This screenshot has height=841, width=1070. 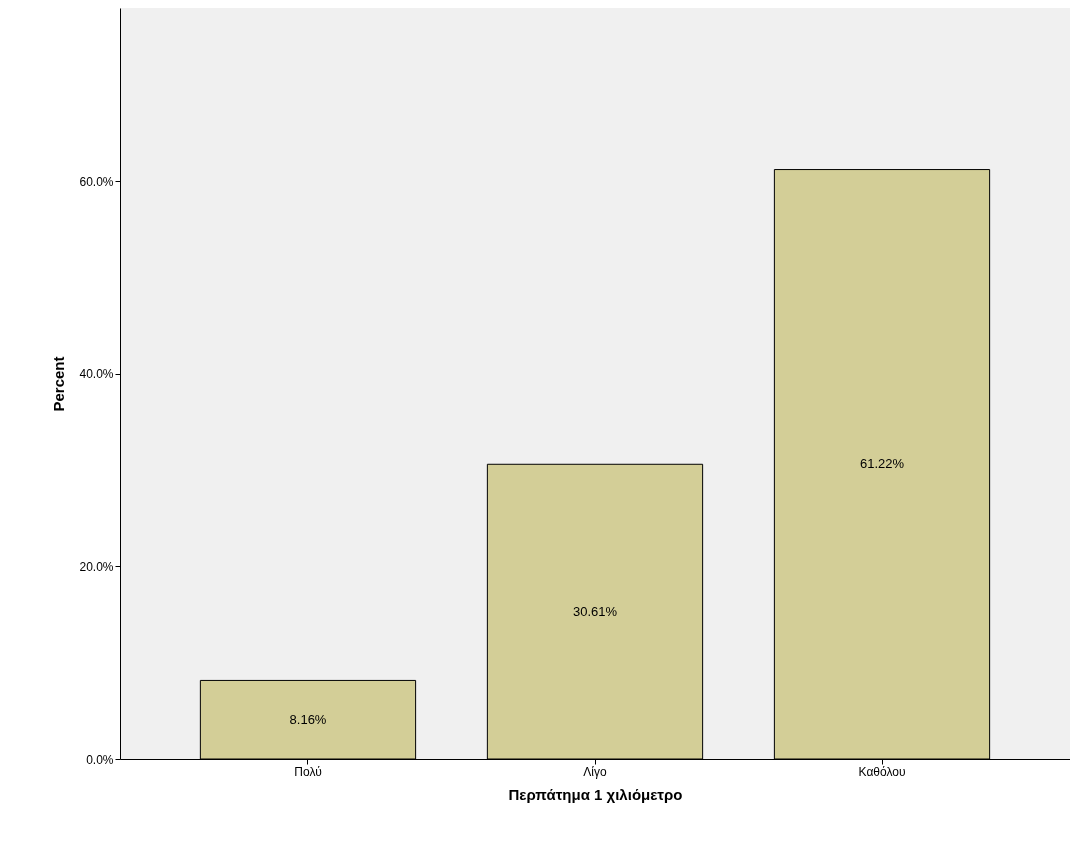 I want to click on x-tick-label: Καθόλου, so click(x=882, y=771).